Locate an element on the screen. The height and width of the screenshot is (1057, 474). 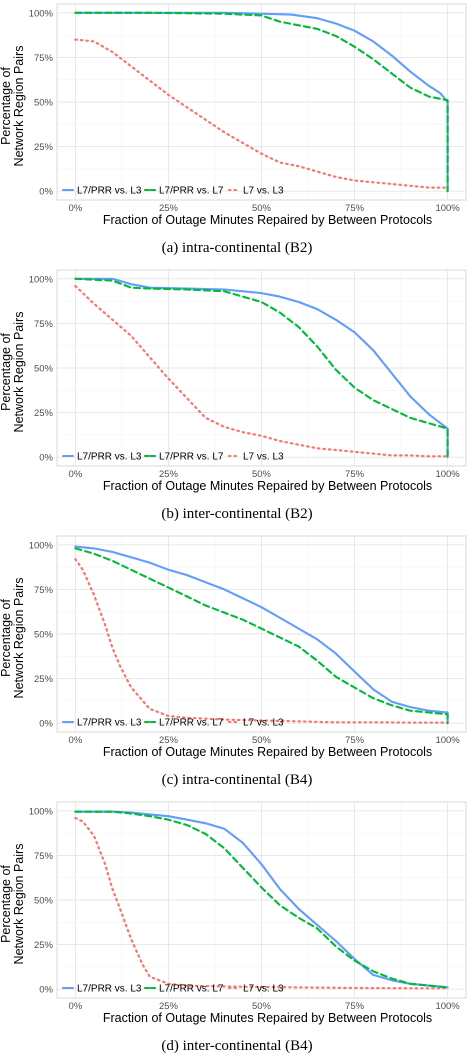
figure-caption: (b) inter-continental (B2) is located at coordinates (236, 514).